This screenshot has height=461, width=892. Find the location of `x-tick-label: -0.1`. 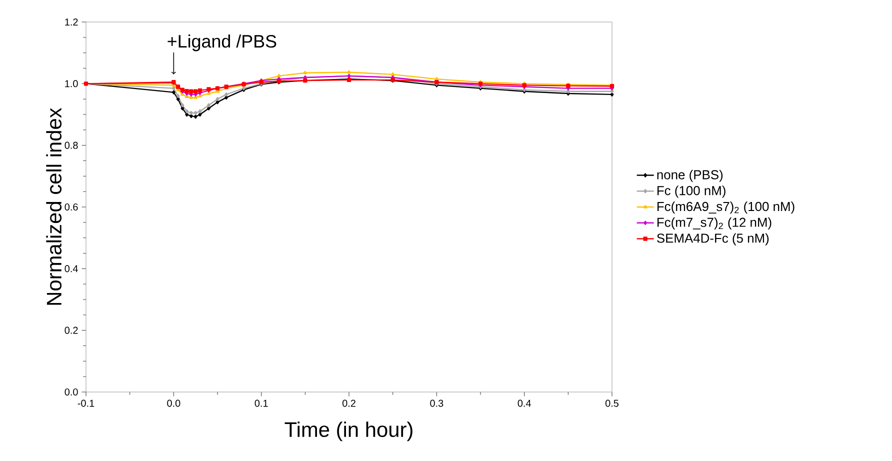

x-tick-label: -0.1 is located at coordinates (86, 403).